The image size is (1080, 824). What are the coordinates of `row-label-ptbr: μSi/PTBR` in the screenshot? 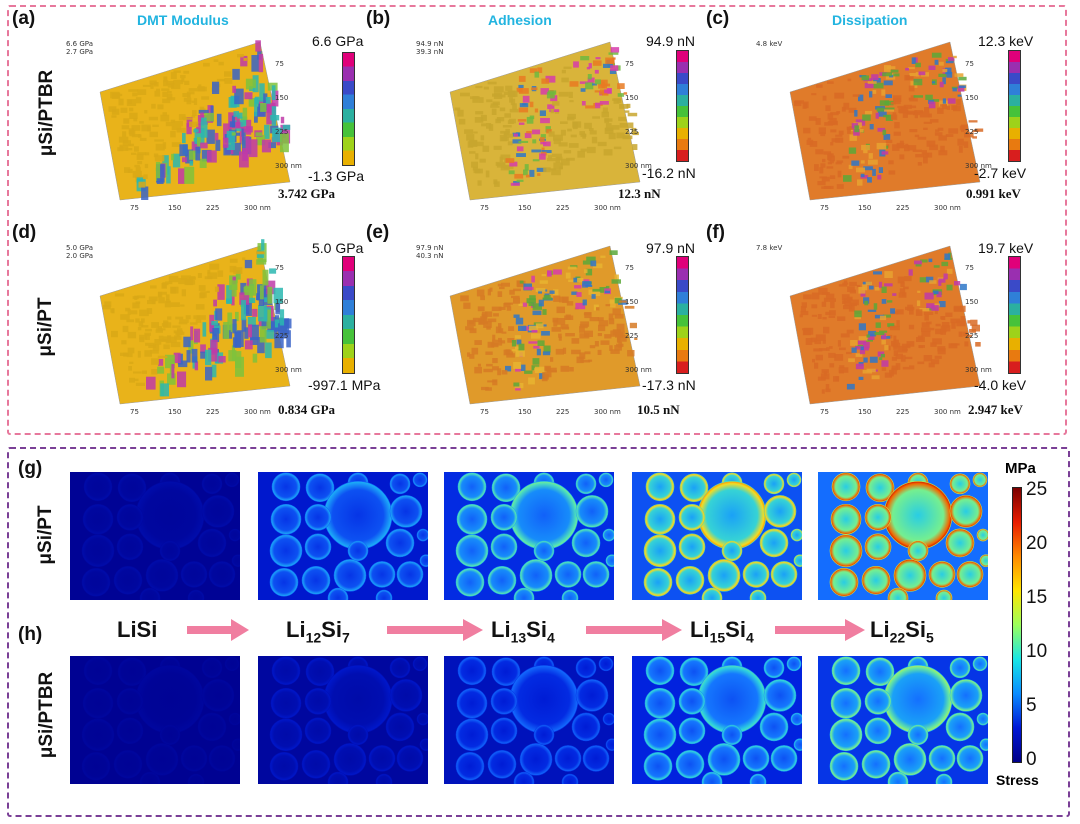 It's located at (46, 113).